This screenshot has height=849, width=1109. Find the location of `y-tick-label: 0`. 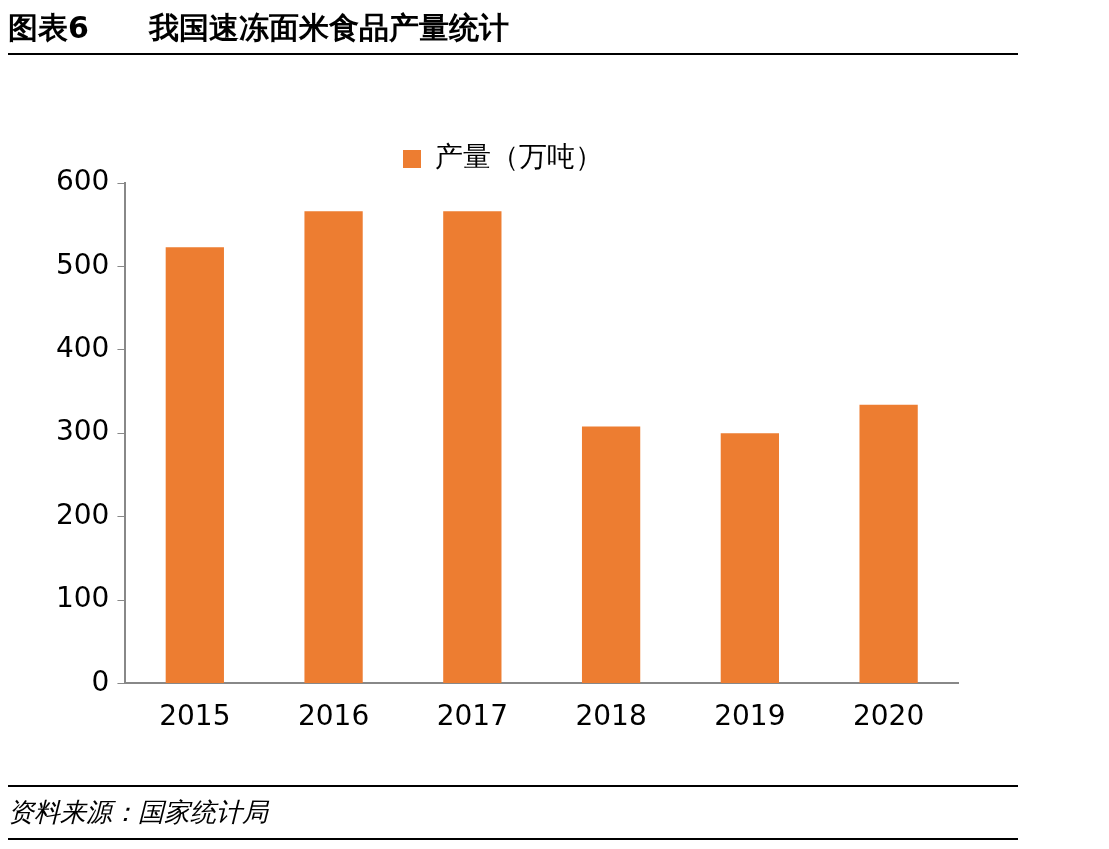

y-tick-label: 0 is located at coordinates (100, 681).